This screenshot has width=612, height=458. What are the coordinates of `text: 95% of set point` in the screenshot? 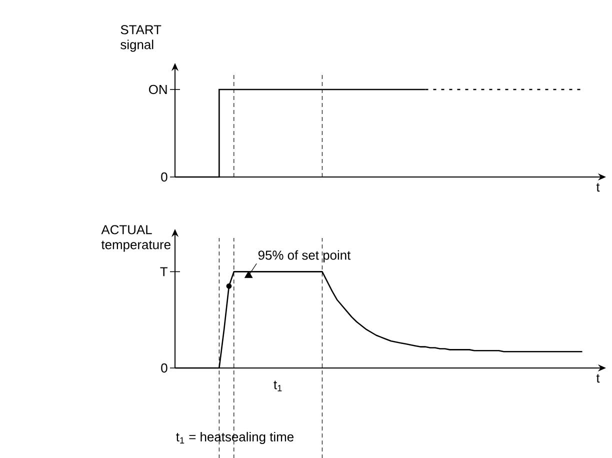 It's located at (304, 256).